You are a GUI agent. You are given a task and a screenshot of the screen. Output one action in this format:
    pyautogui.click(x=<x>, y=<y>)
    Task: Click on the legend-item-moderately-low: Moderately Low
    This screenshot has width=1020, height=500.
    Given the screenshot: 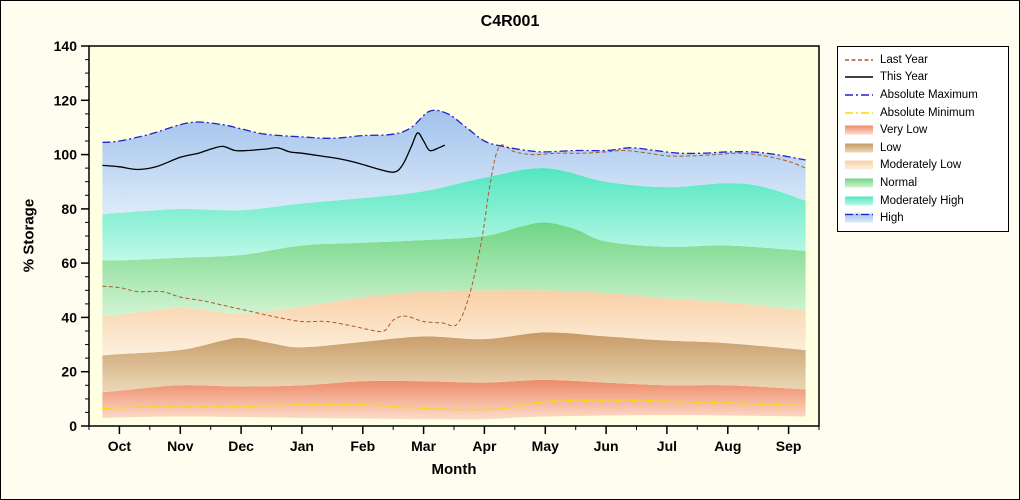 What is the action you would take?
    pyautogui.click(x=923, y=166)
    